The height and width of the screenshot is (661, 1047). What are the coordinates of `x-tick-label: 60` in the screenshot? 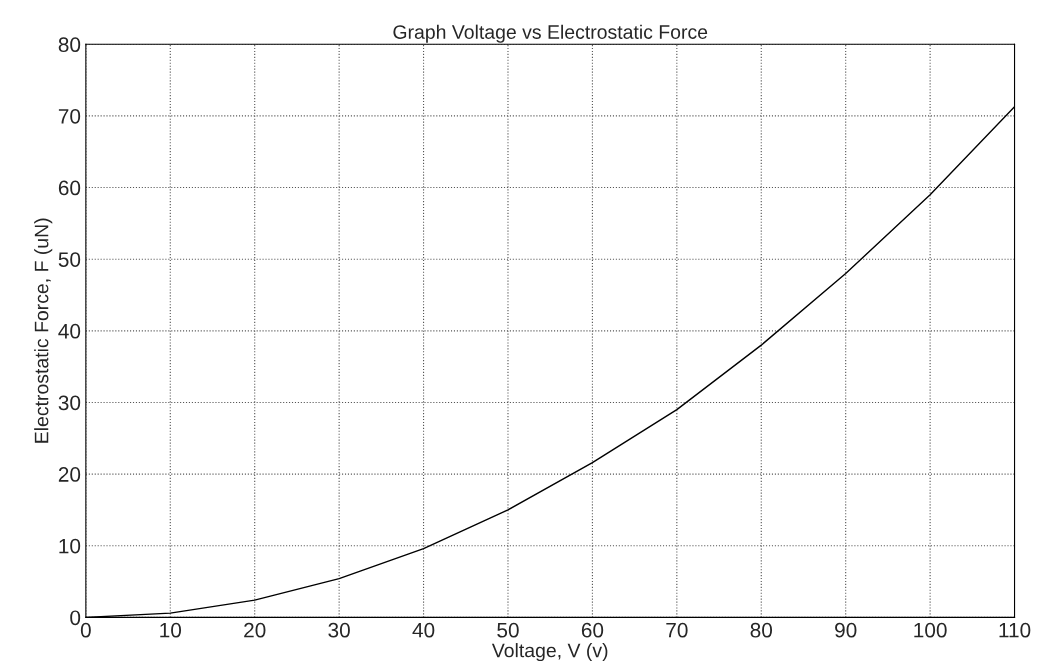 It's located at (592, 630).